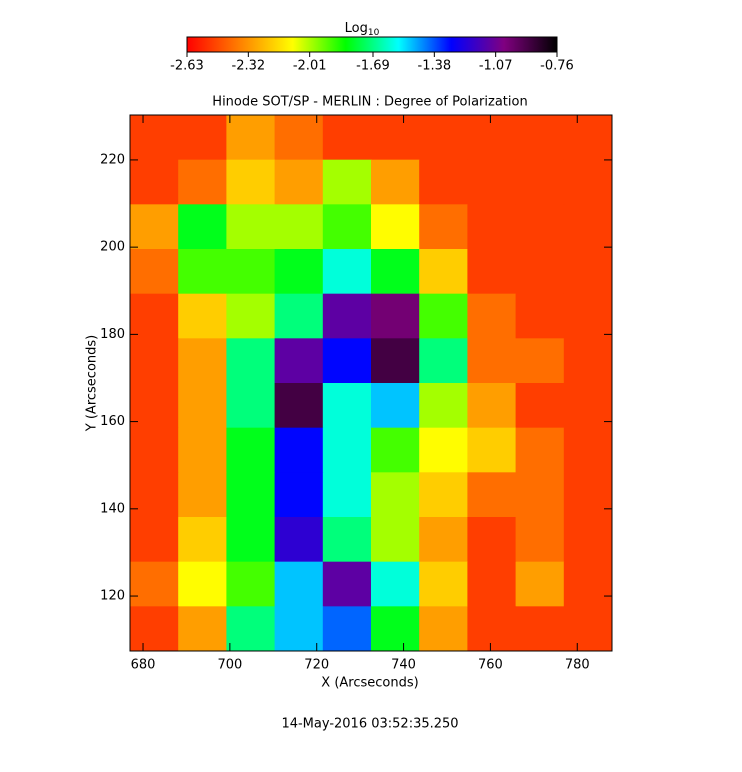 Image resolution: width=742 pixels, height=772 pixels. I want to click on y-axis-label: Y (Arcseconds), so click(92, 383).